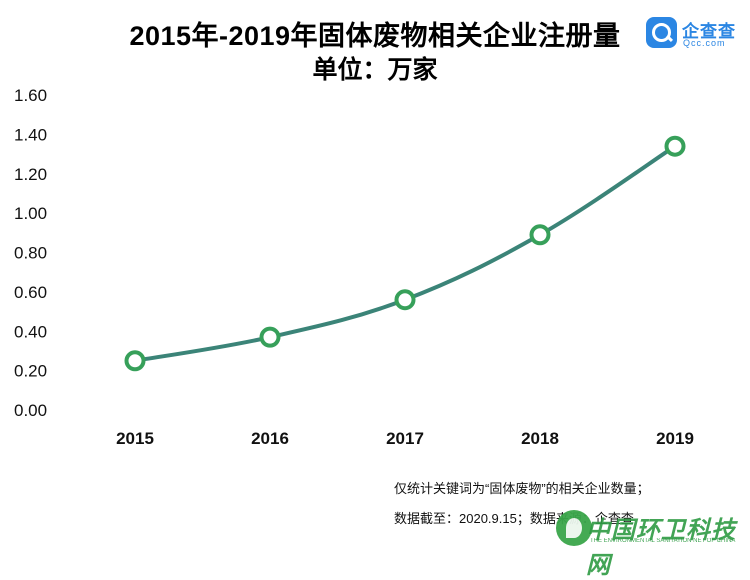 The image size is (750, 580). Describe the element at coordinates (661, 548) in the screenshot. I see `watermark-text: 中国环卫科技网` at that location.